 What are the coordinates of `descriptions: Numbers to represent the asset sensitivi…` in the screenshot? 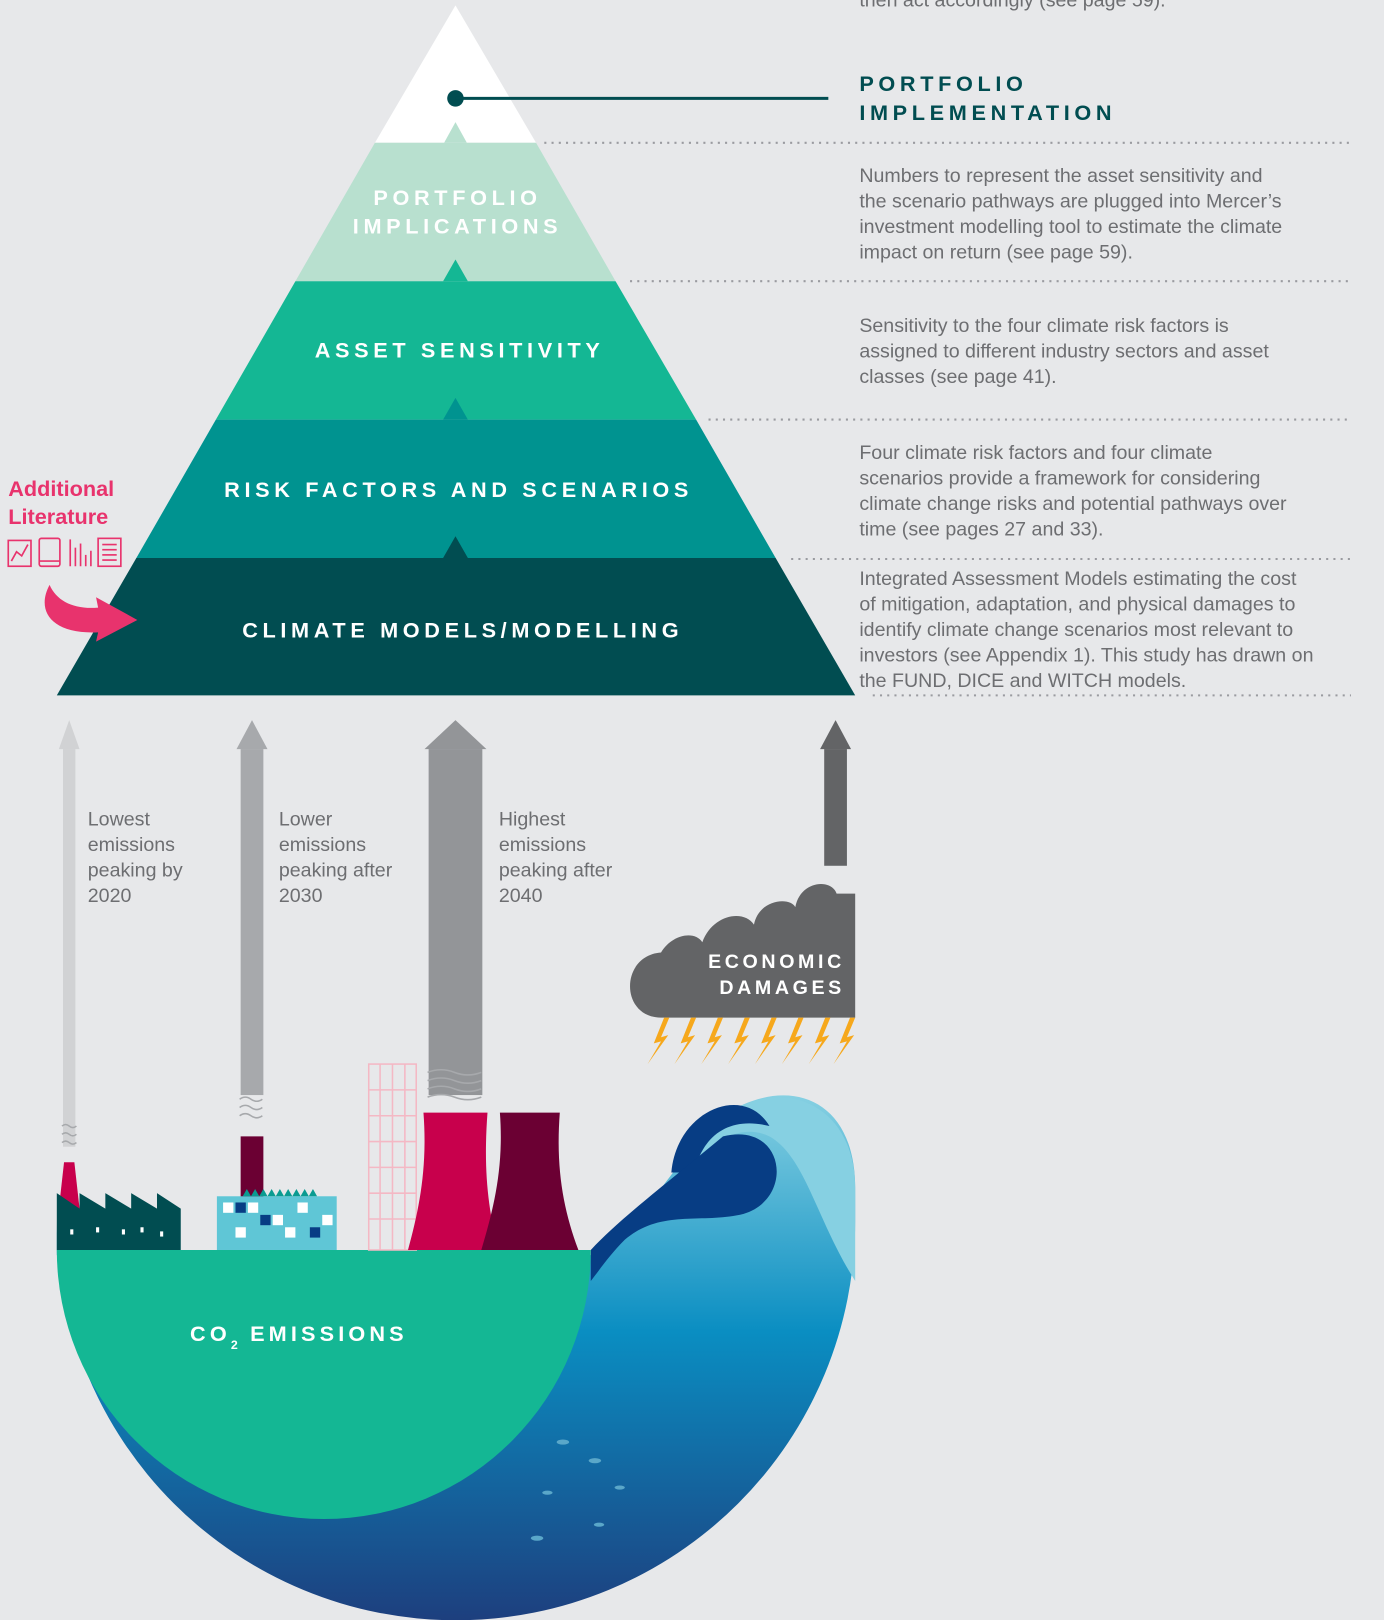 It's located at (1086, 428).